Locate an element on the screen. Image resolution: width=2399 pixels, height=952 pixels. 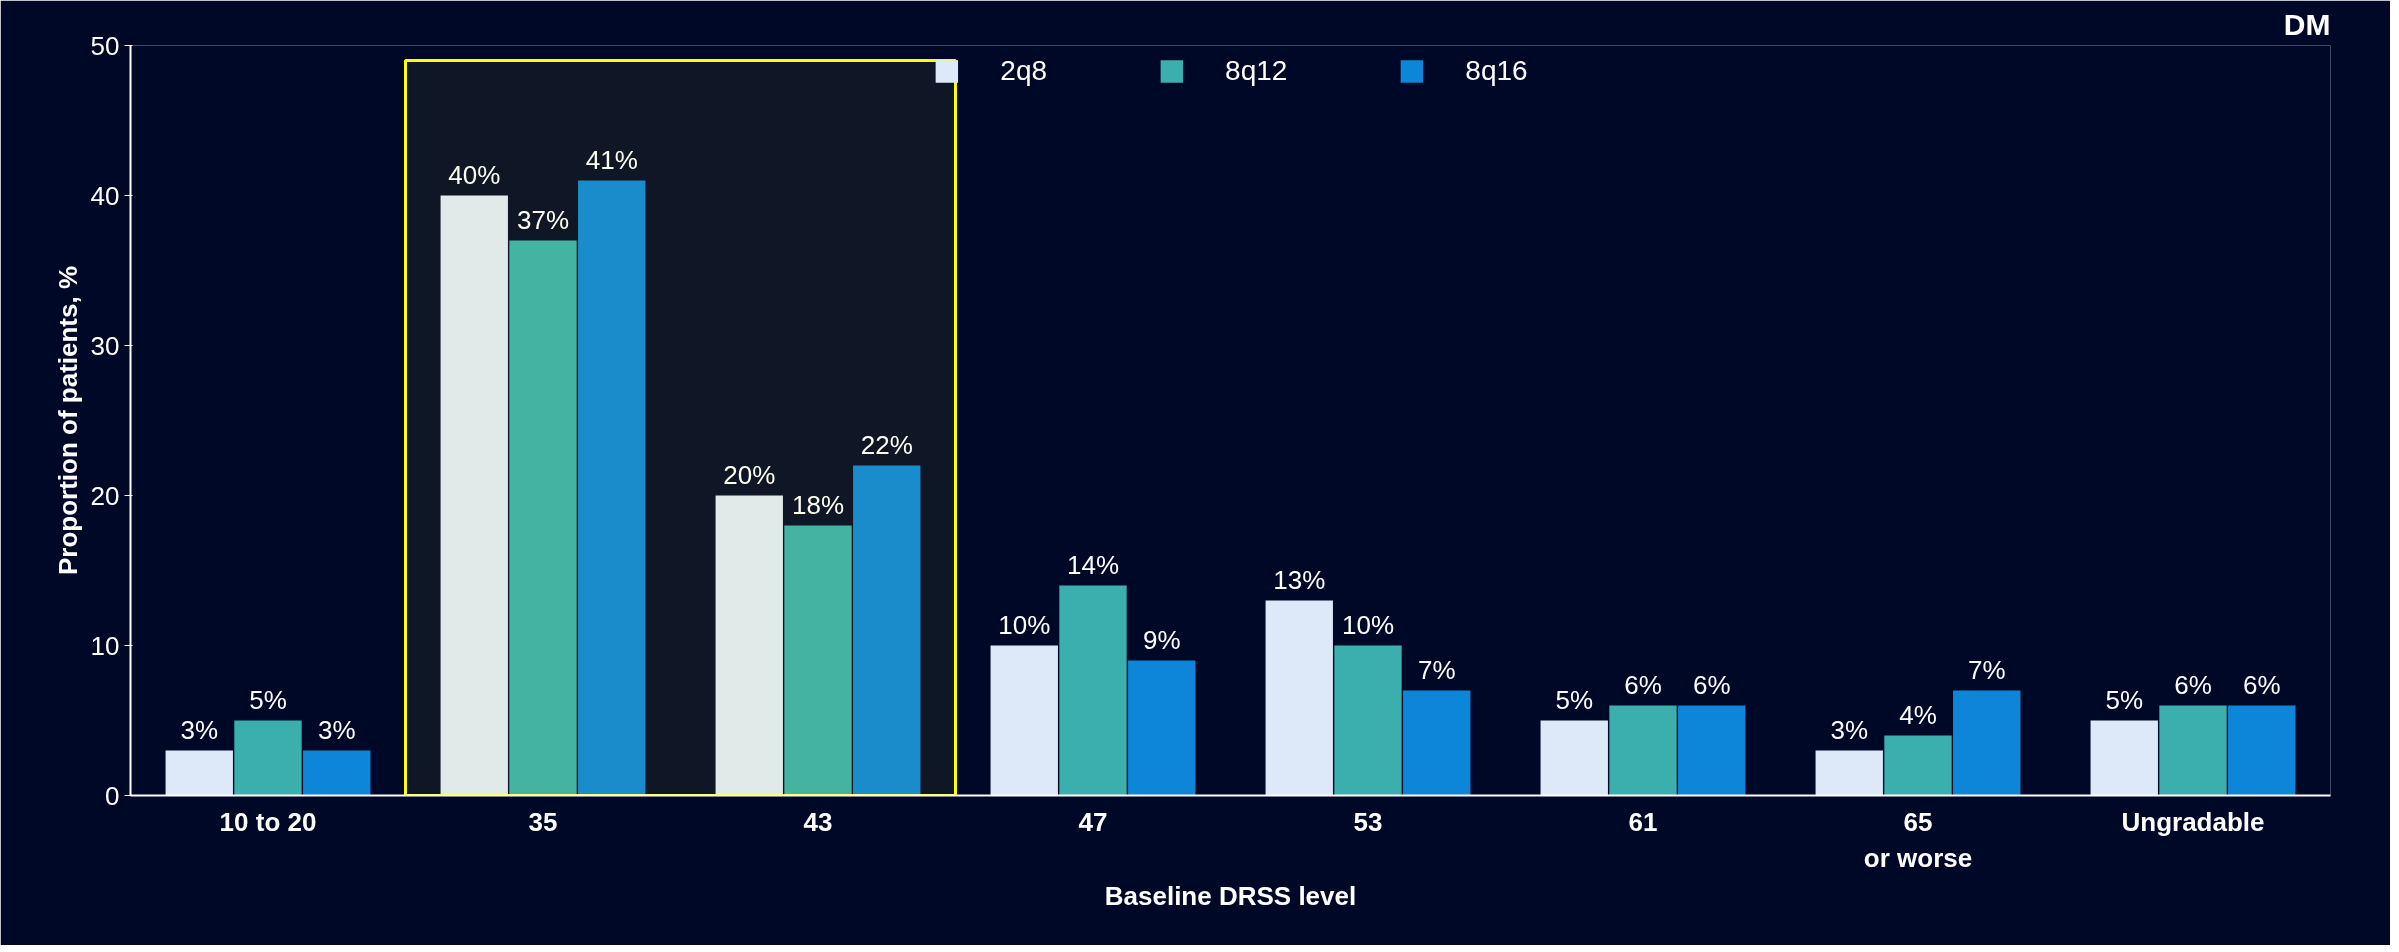
y-axis-title: Proportion of patients, % is located at coordinates (67, 420).